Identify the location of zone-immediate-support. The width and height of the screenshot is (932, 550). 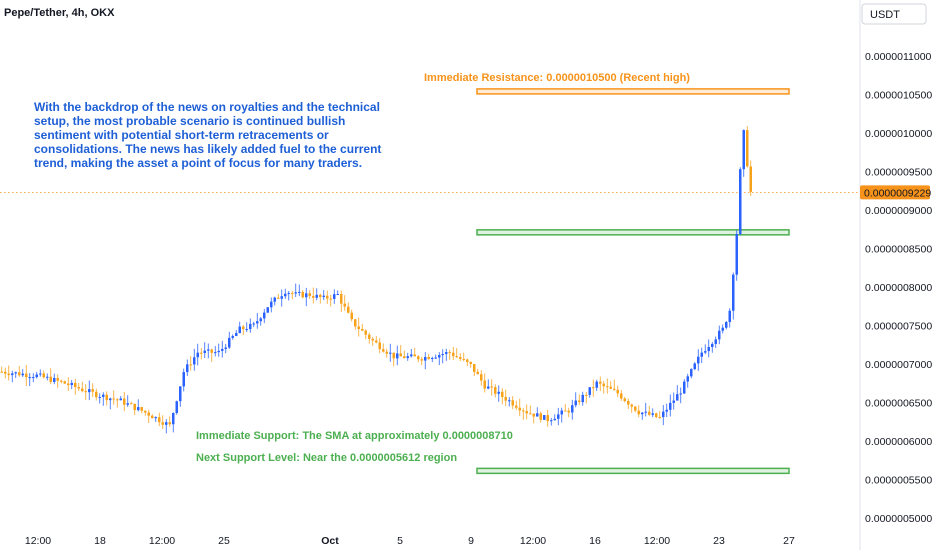
(633, 232).